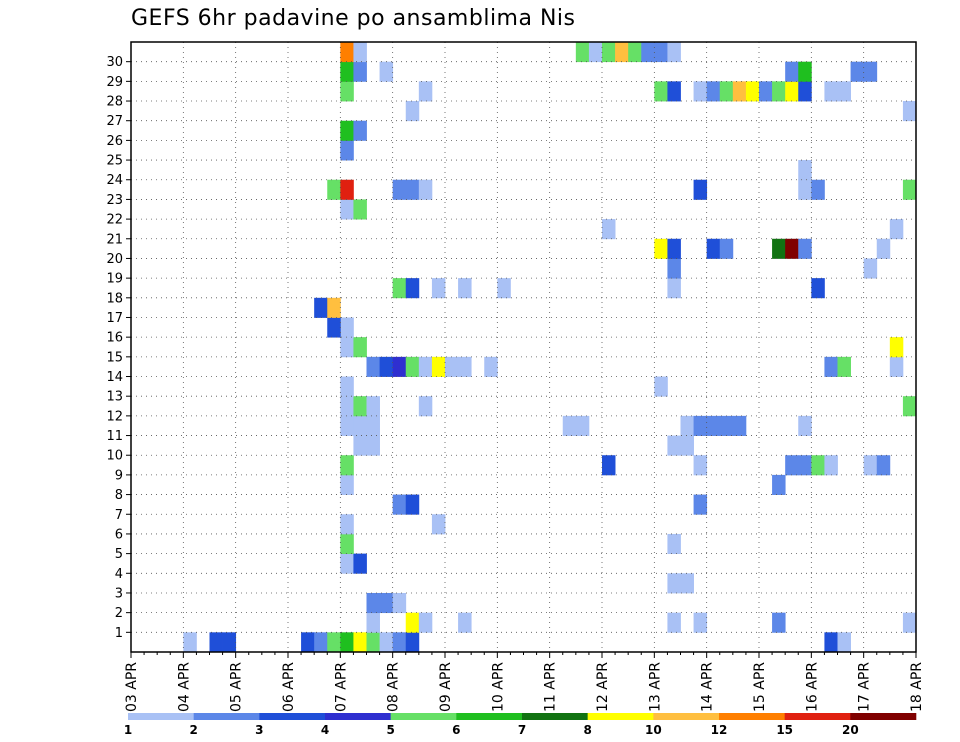 Image resolution: width=960 pixels, height=742 pixels. Describe the element at coordinates (114, 121) in the screenshot. I see `y-tick-label: 27` at that location.